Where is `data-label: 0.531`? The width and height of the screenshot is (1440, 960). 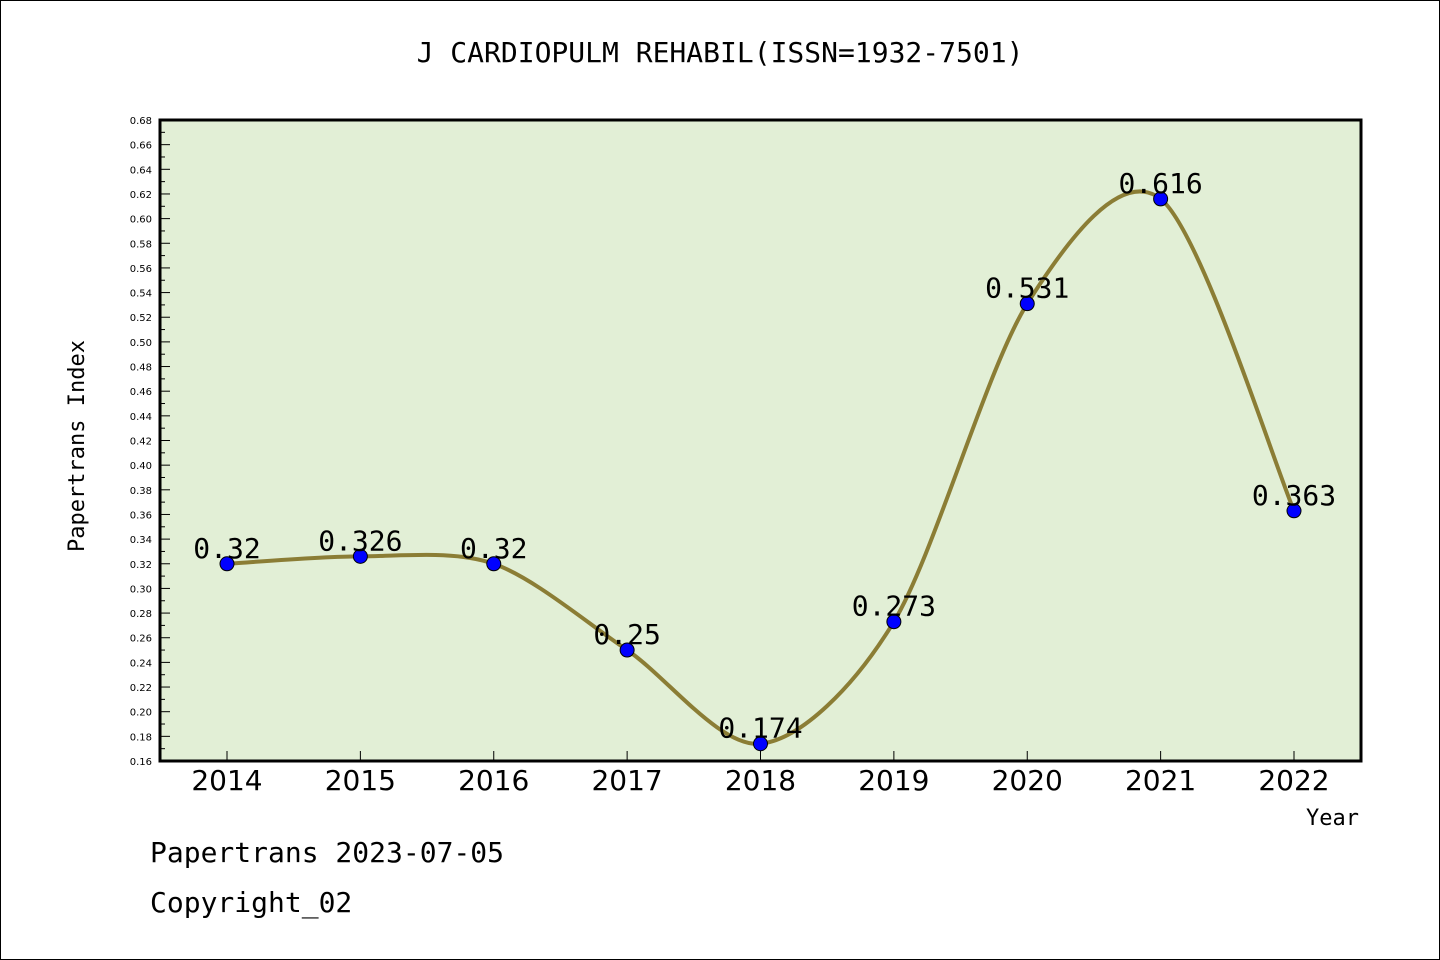 data-label: 0.531 is located at coordinates (1027, 288).